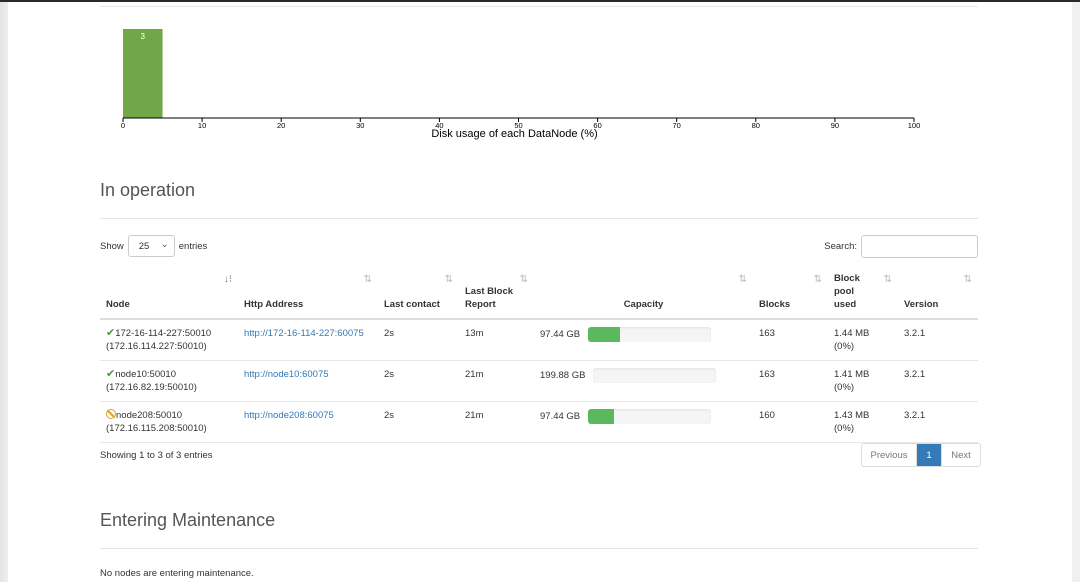 The width and height of the screenshot is (1080, 582). What do you see at coordinates (308, 293) in the screenshot?
I see `col-header-http-address: Http Address ⇅` at bounding box center [308, 293].